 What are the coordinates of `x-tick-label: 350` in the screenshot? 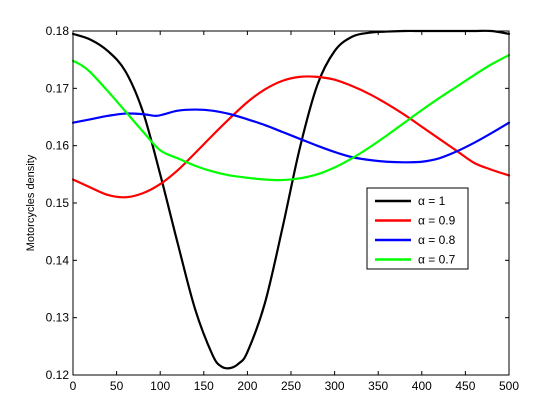 It's located at (378, 386).